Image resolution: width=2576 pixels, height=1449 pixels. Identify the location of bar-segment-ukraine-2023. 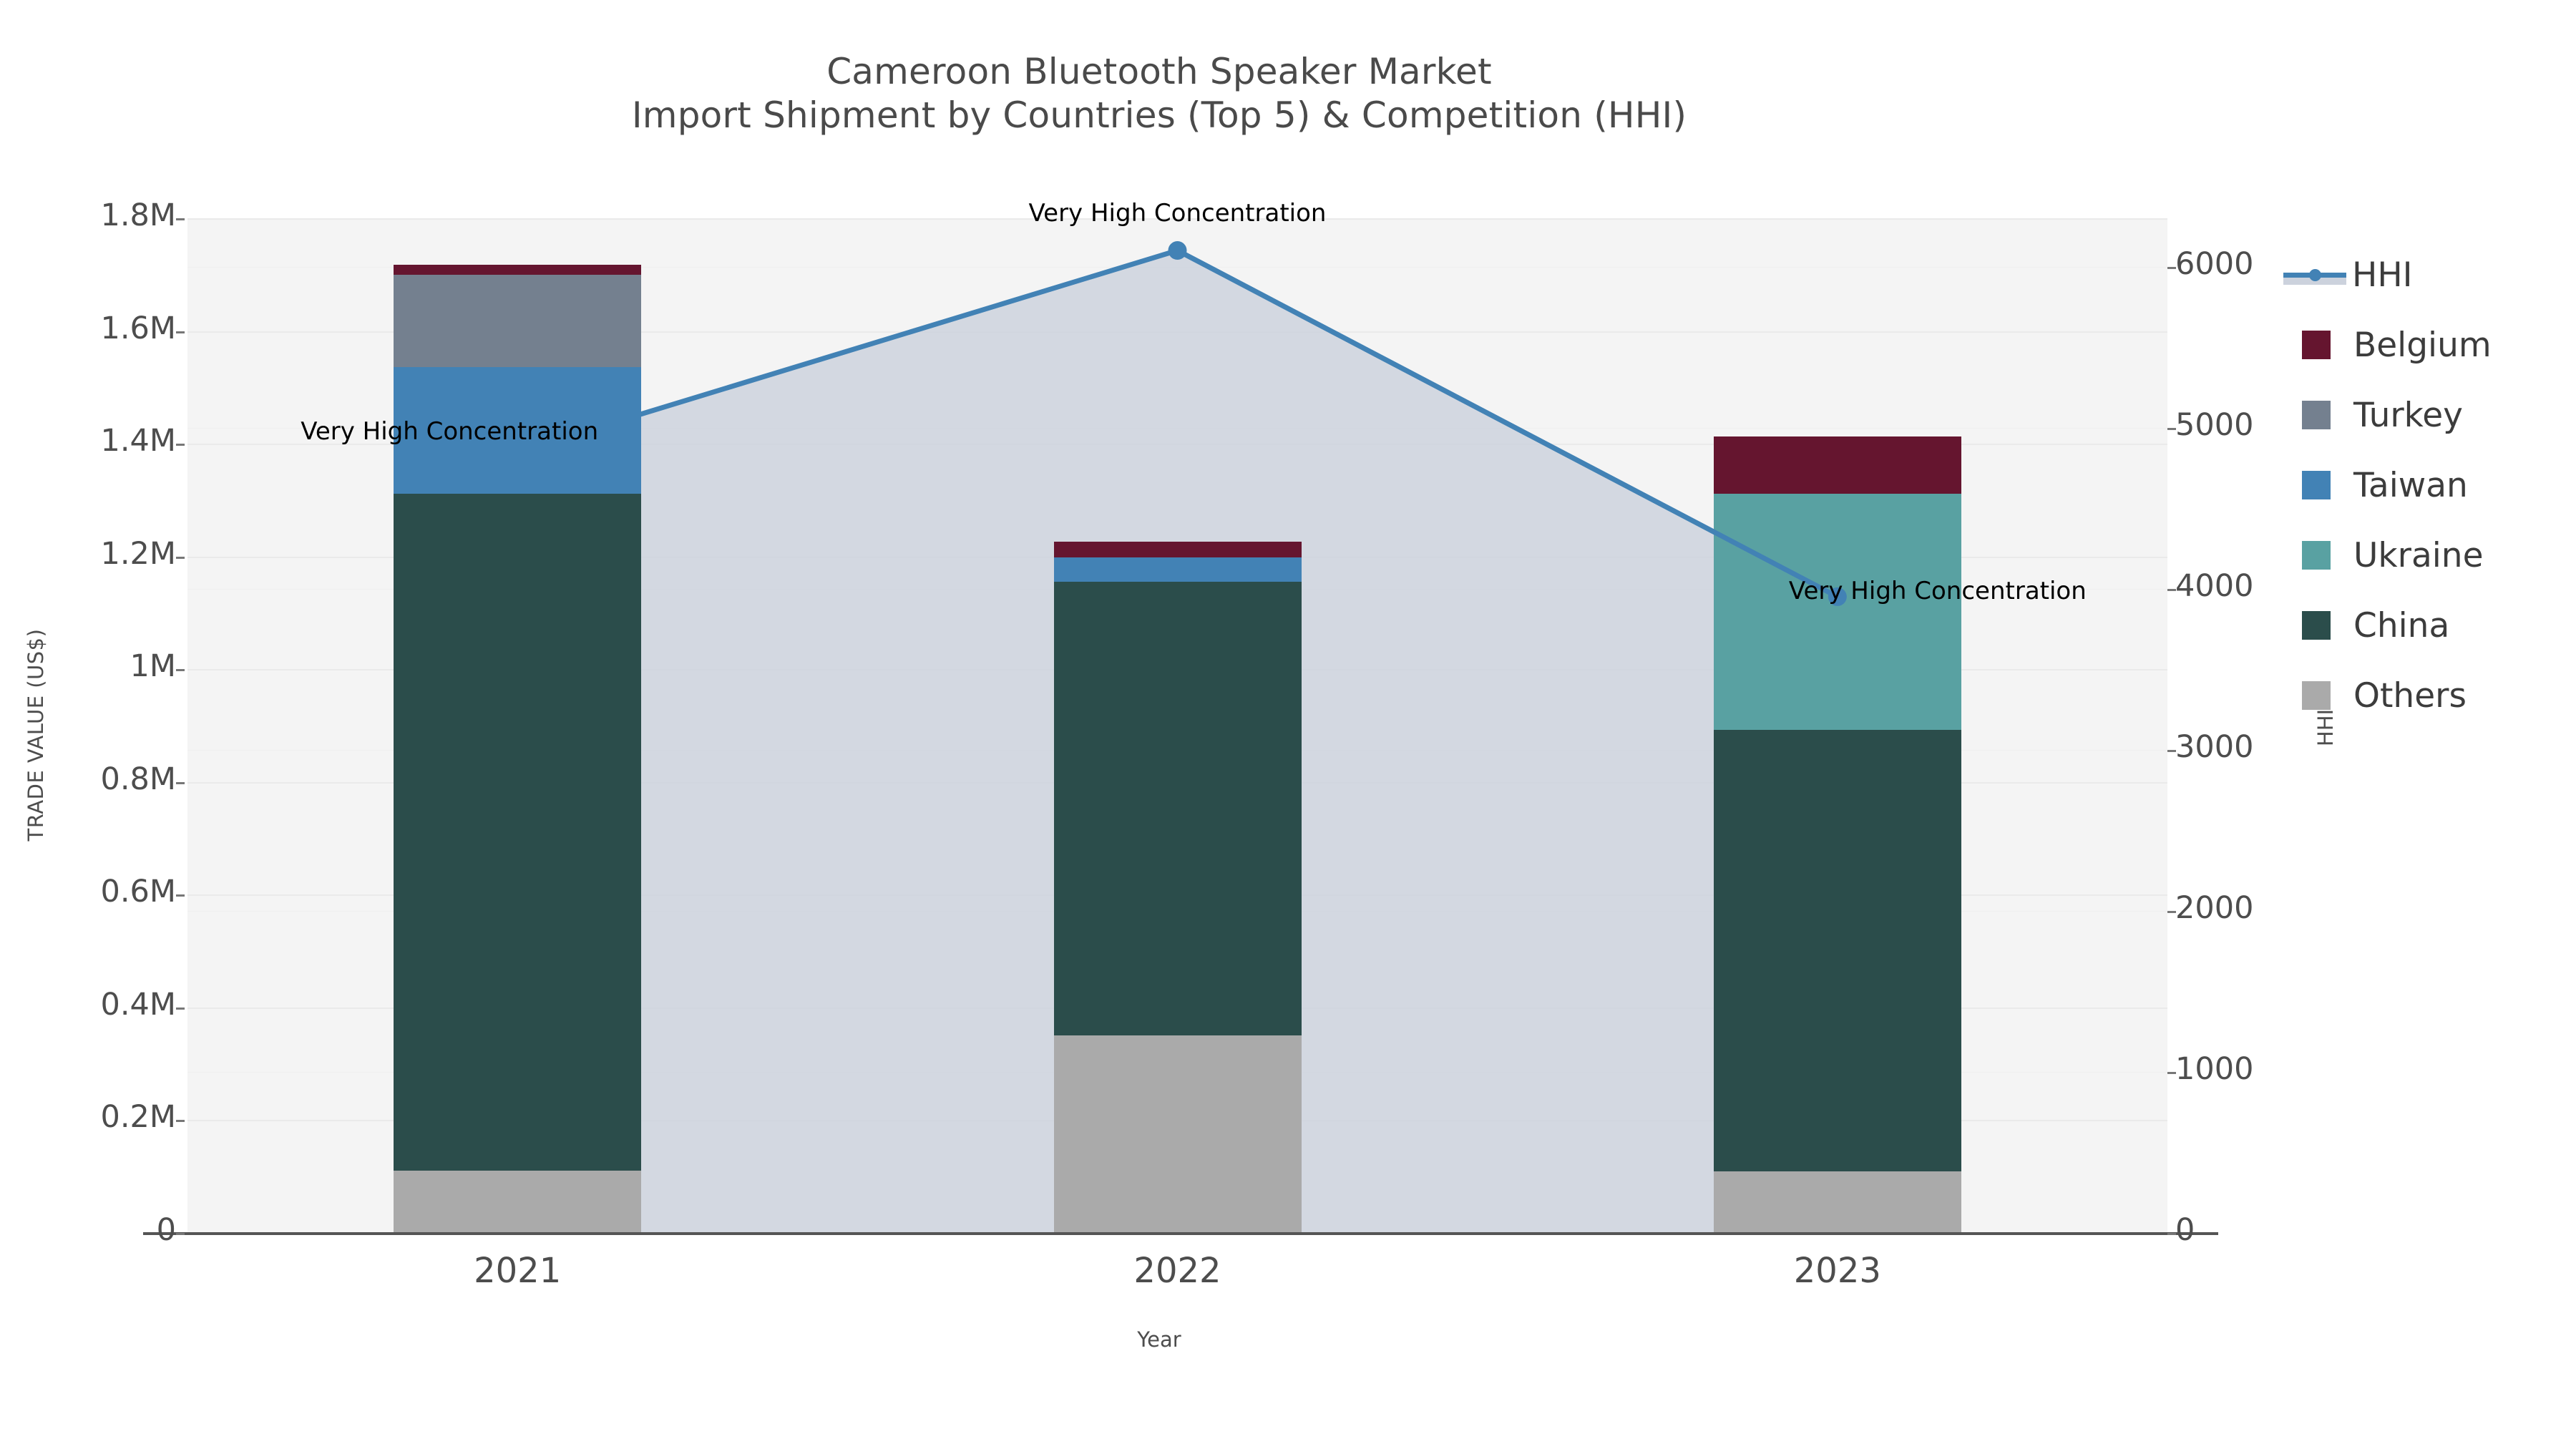
(1837, 612).